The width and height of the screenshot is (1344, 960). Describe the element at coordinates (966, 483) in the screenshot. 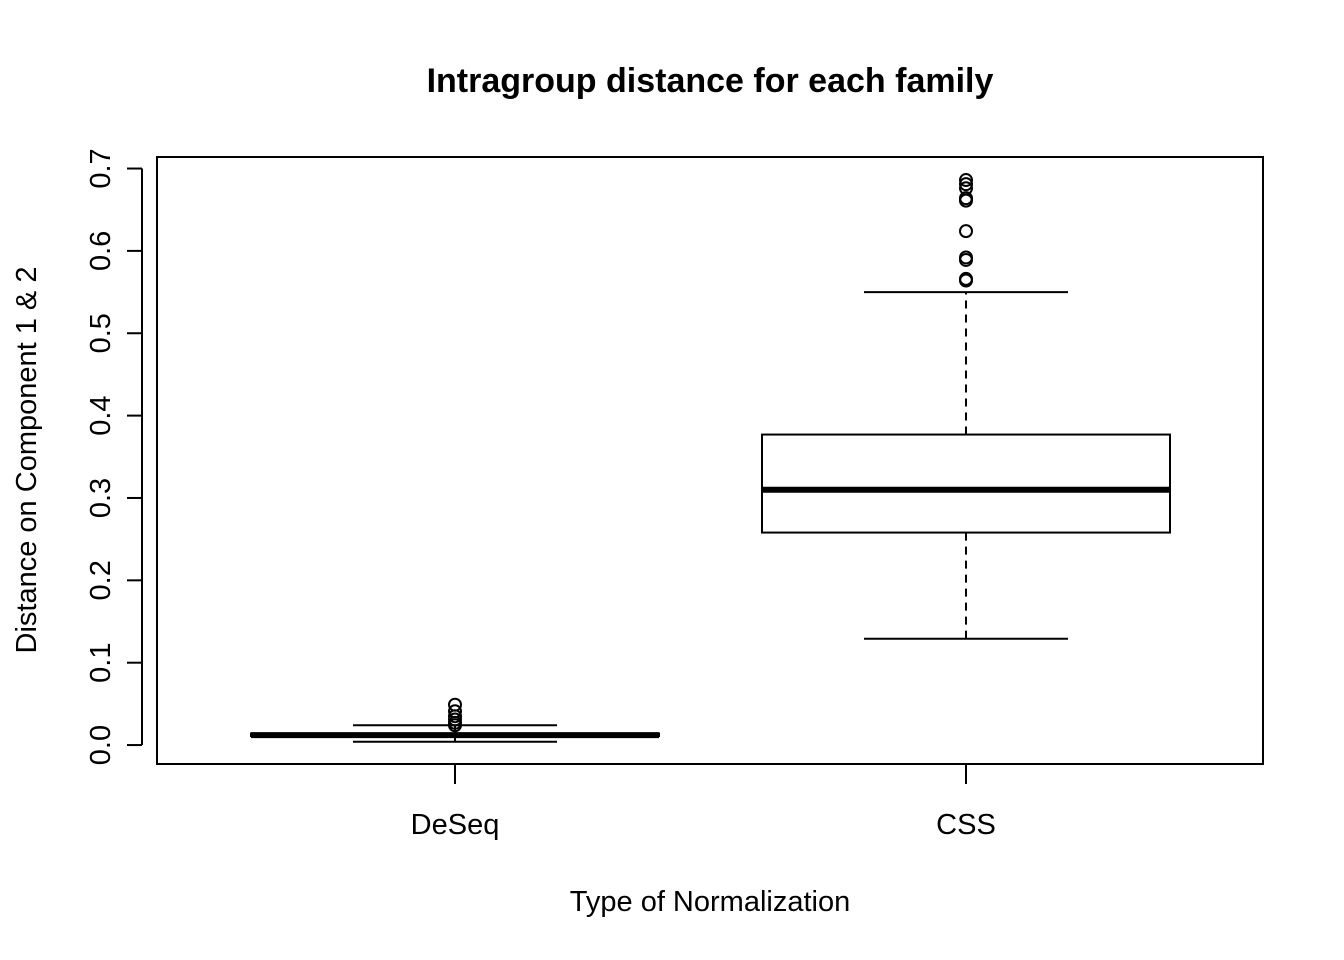

I see `interquartile-box` at that location.